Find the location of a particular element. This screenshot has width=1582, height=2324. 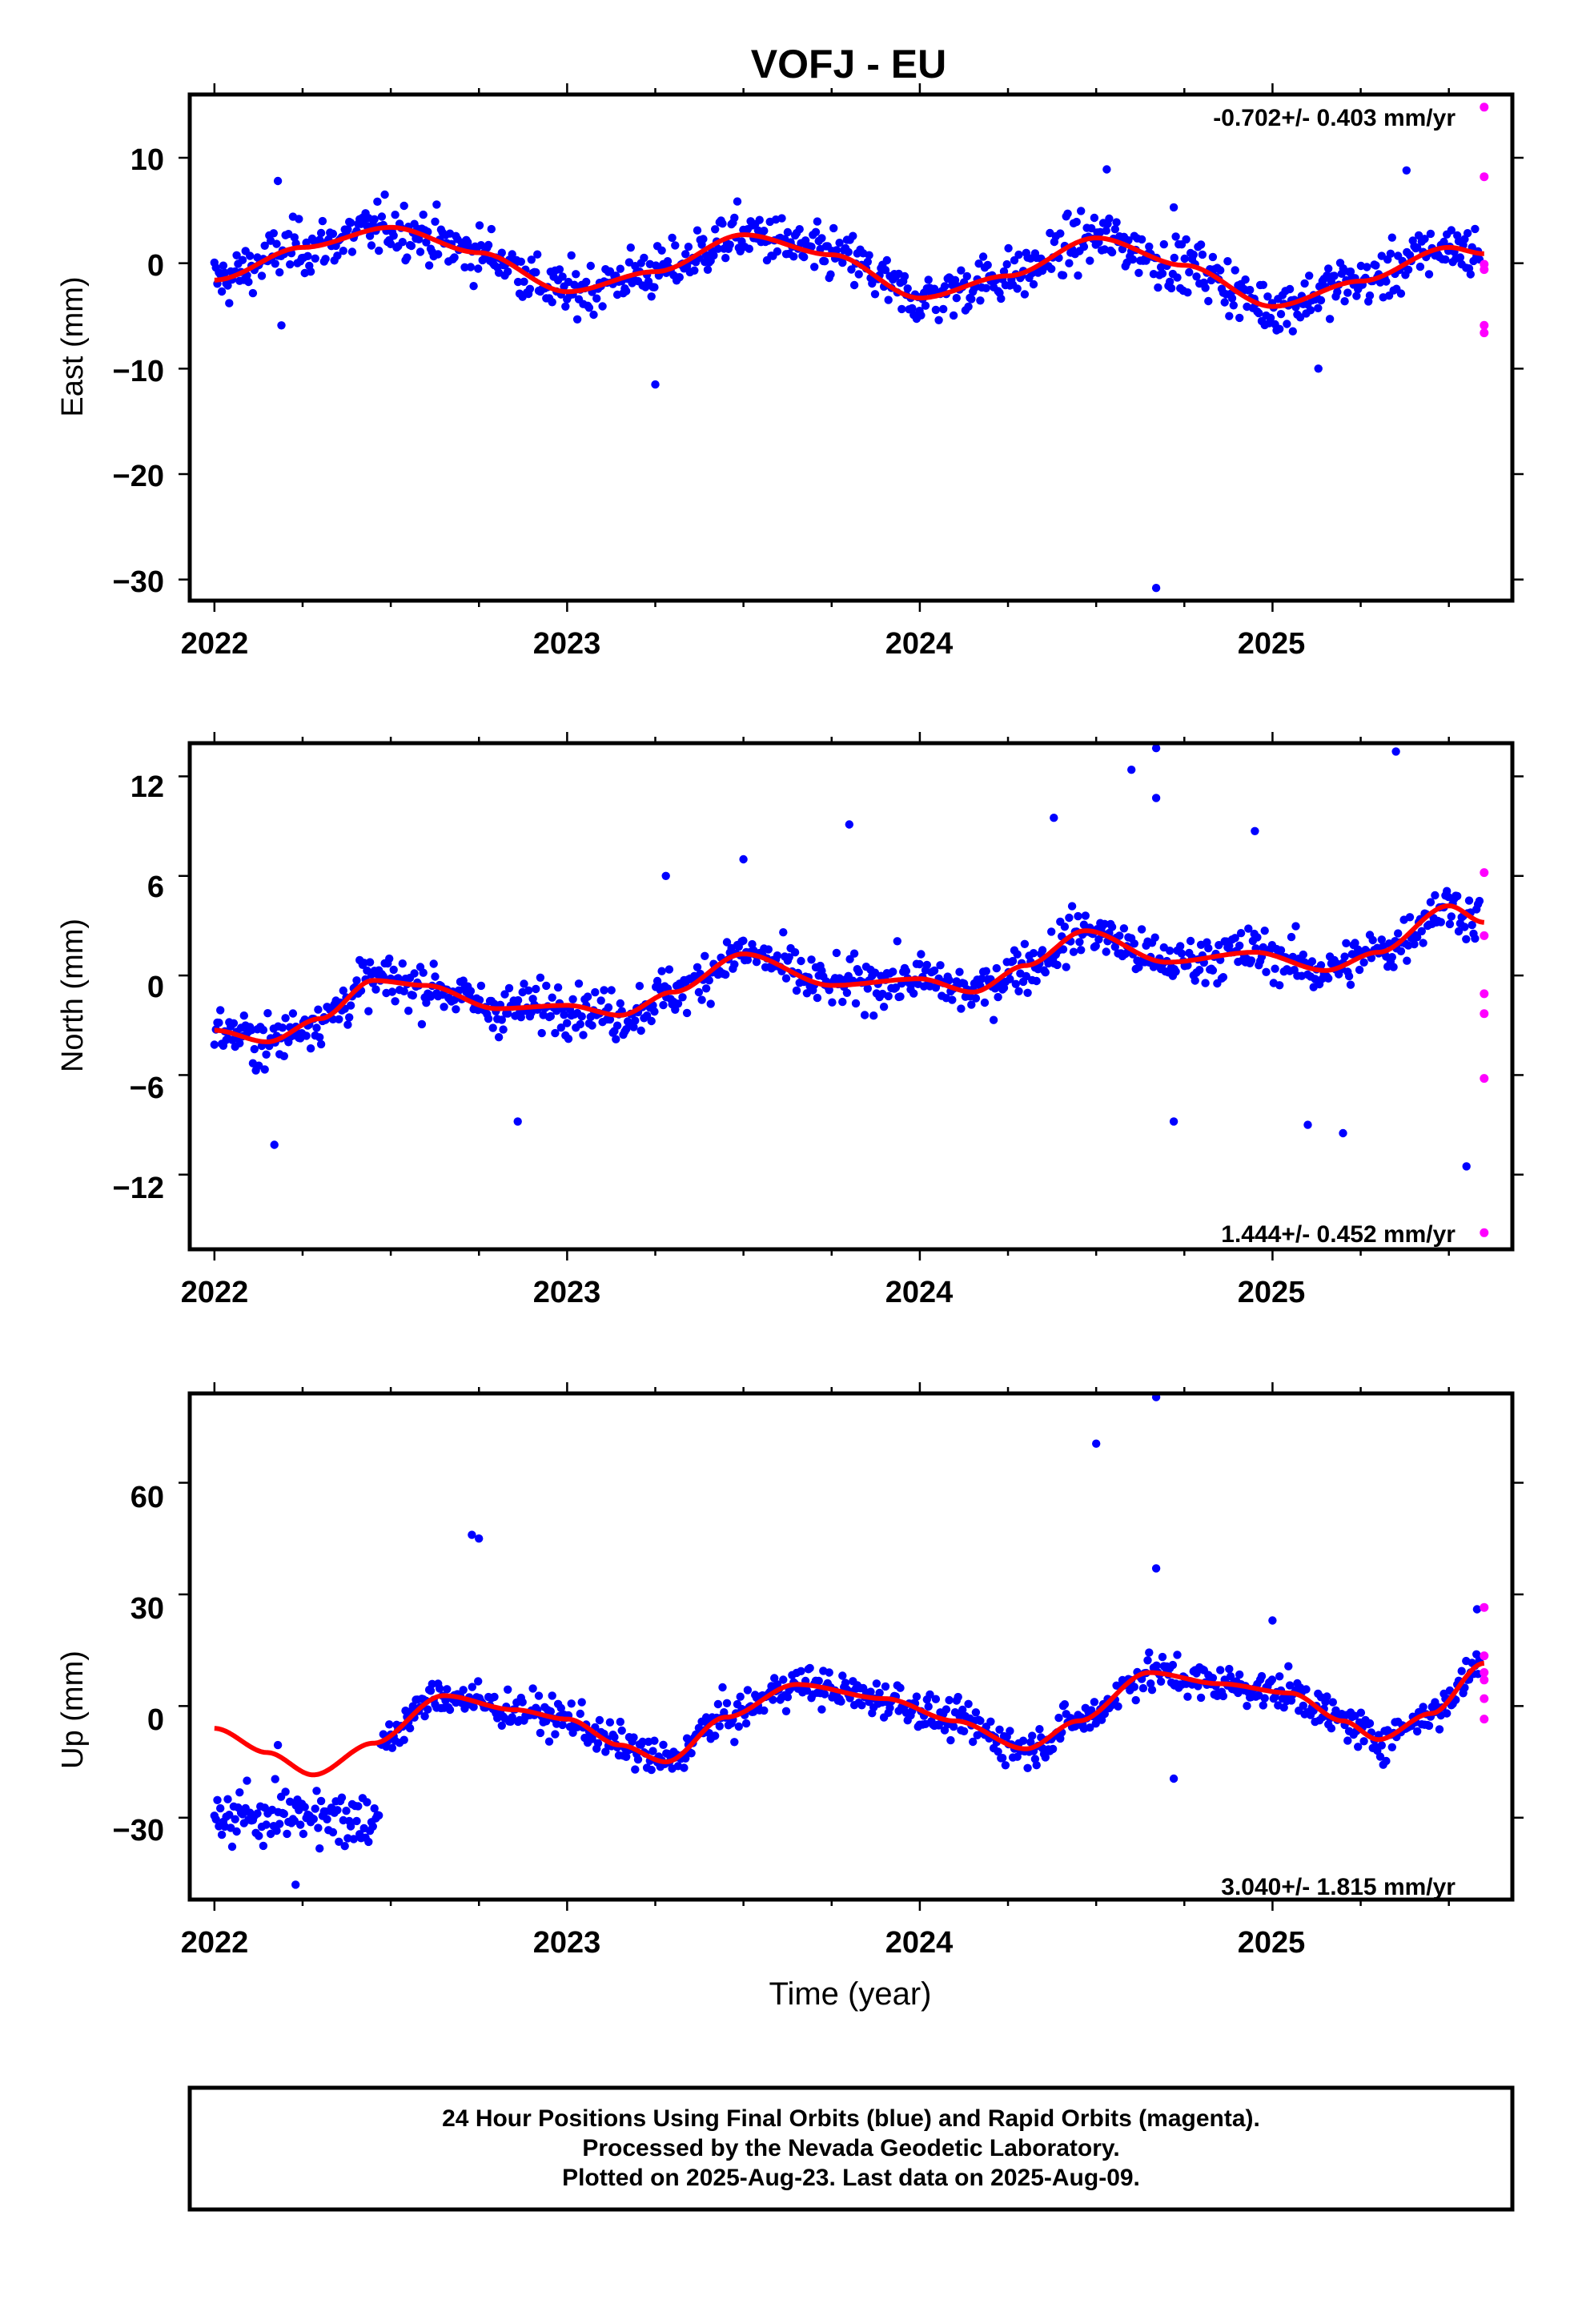

x-tick-label-2022-up: 2022 is located at coordinates (215, 1943).